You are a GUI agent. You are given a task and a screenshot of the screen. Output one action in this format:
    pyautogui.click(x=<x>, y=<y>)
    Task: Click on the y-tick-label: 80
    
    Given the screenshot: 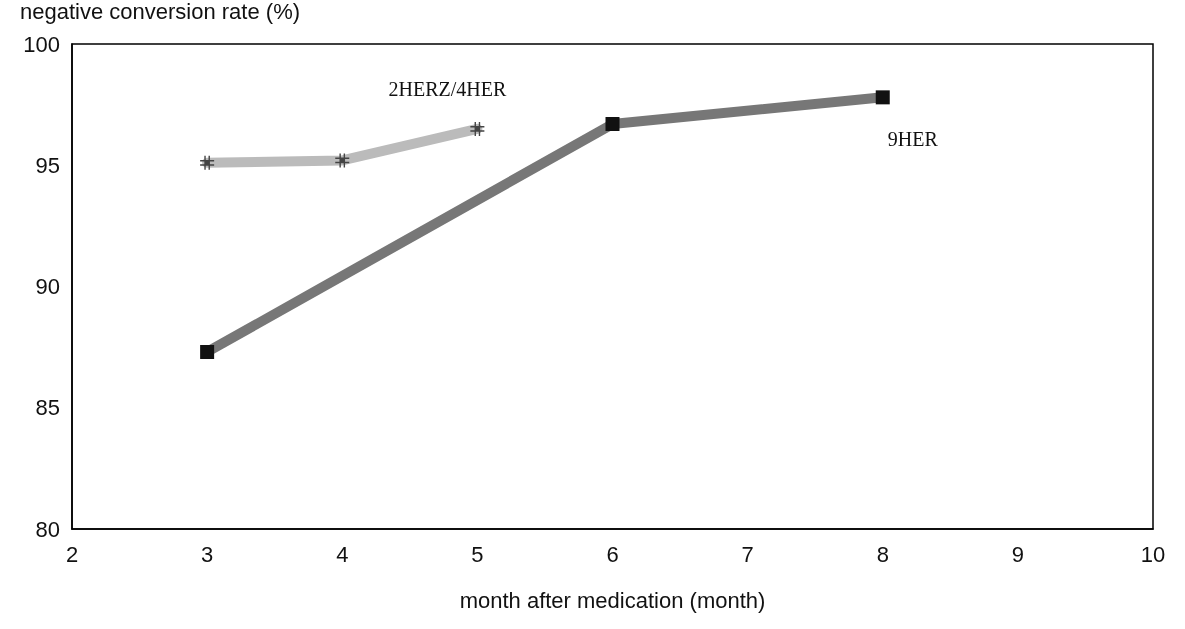 What is the action you would take?
    pyautogui.click(x=47, y=529)
    